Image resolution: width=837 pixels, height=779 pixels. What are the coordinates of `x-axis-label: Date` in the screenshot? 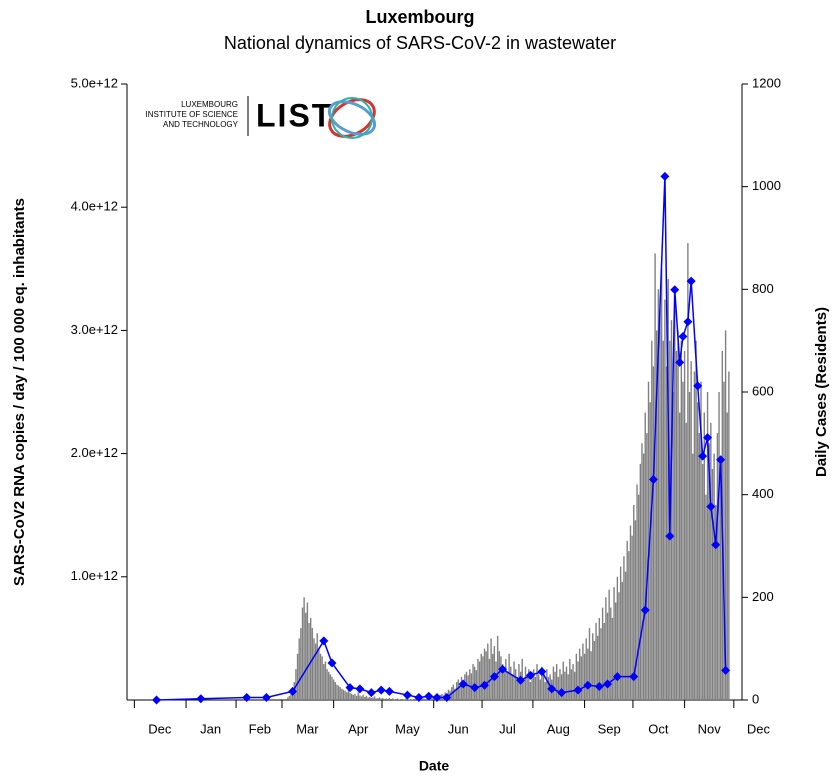 It's located at (434, 766).